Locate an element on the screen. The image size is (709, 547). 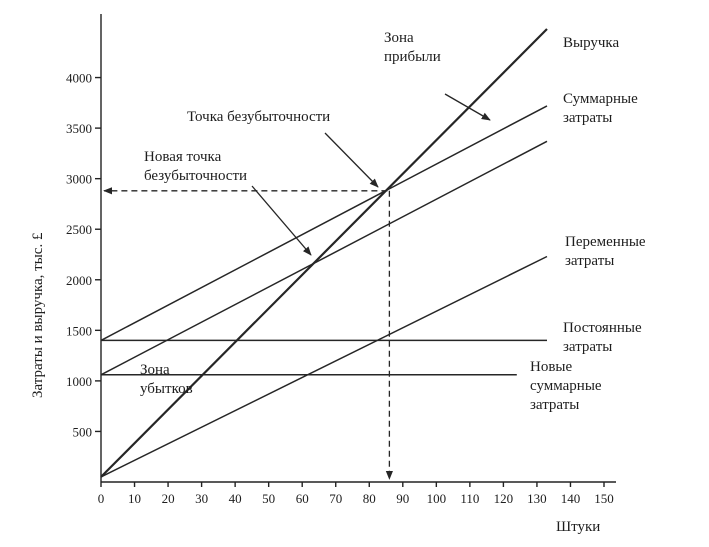
x-tick-label: 100 is located at coordinates (437, 498).